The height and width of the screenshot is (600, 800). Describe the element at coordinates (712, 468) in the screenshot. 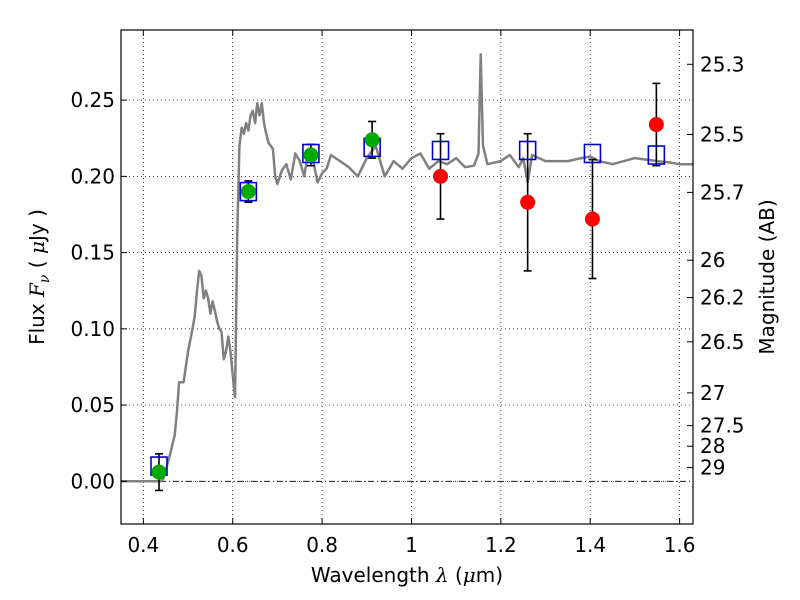

I see `y2-tick-label: 29` at that location.